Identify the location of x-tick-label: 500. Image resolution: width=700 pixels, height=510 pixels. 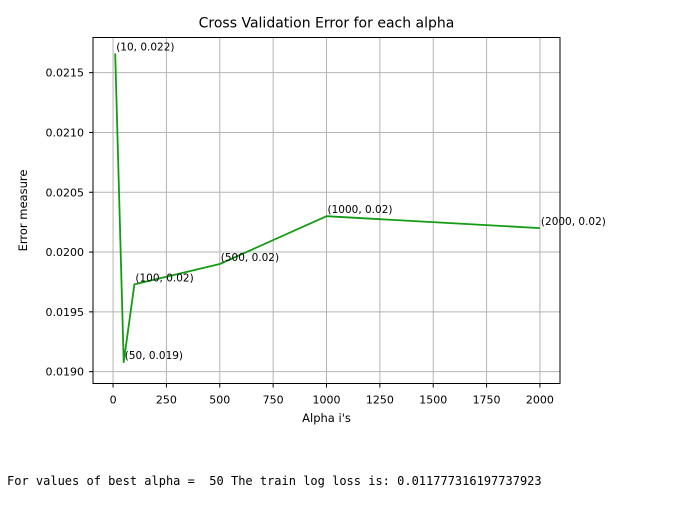
(219, 400).